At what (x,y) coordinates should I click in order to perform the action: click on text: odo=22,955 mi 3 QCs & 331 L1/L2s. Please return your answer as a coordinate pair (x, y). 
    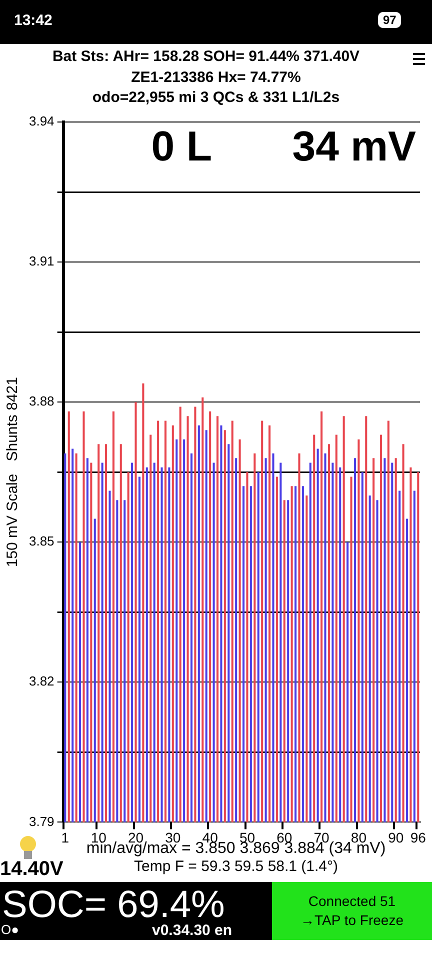
    Looking at the image, I should click on (216, 97).